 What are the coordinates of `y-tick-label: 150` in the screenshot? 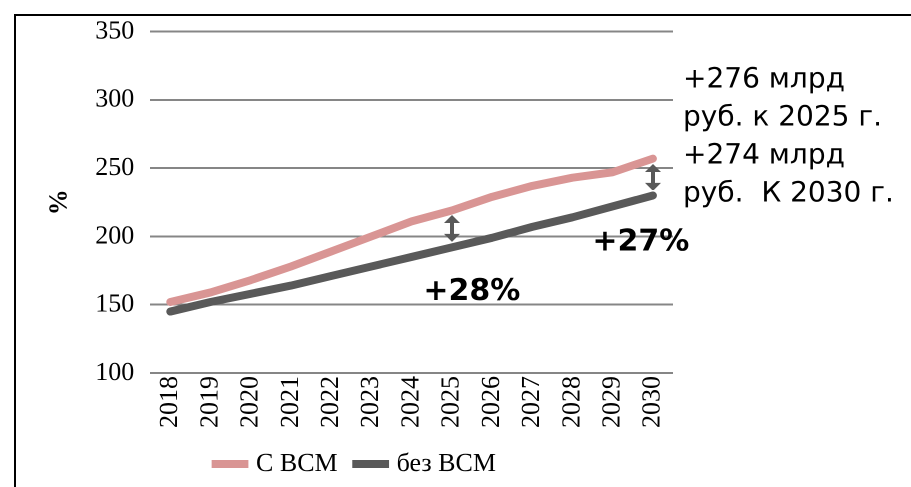 It's located at (114, 303).